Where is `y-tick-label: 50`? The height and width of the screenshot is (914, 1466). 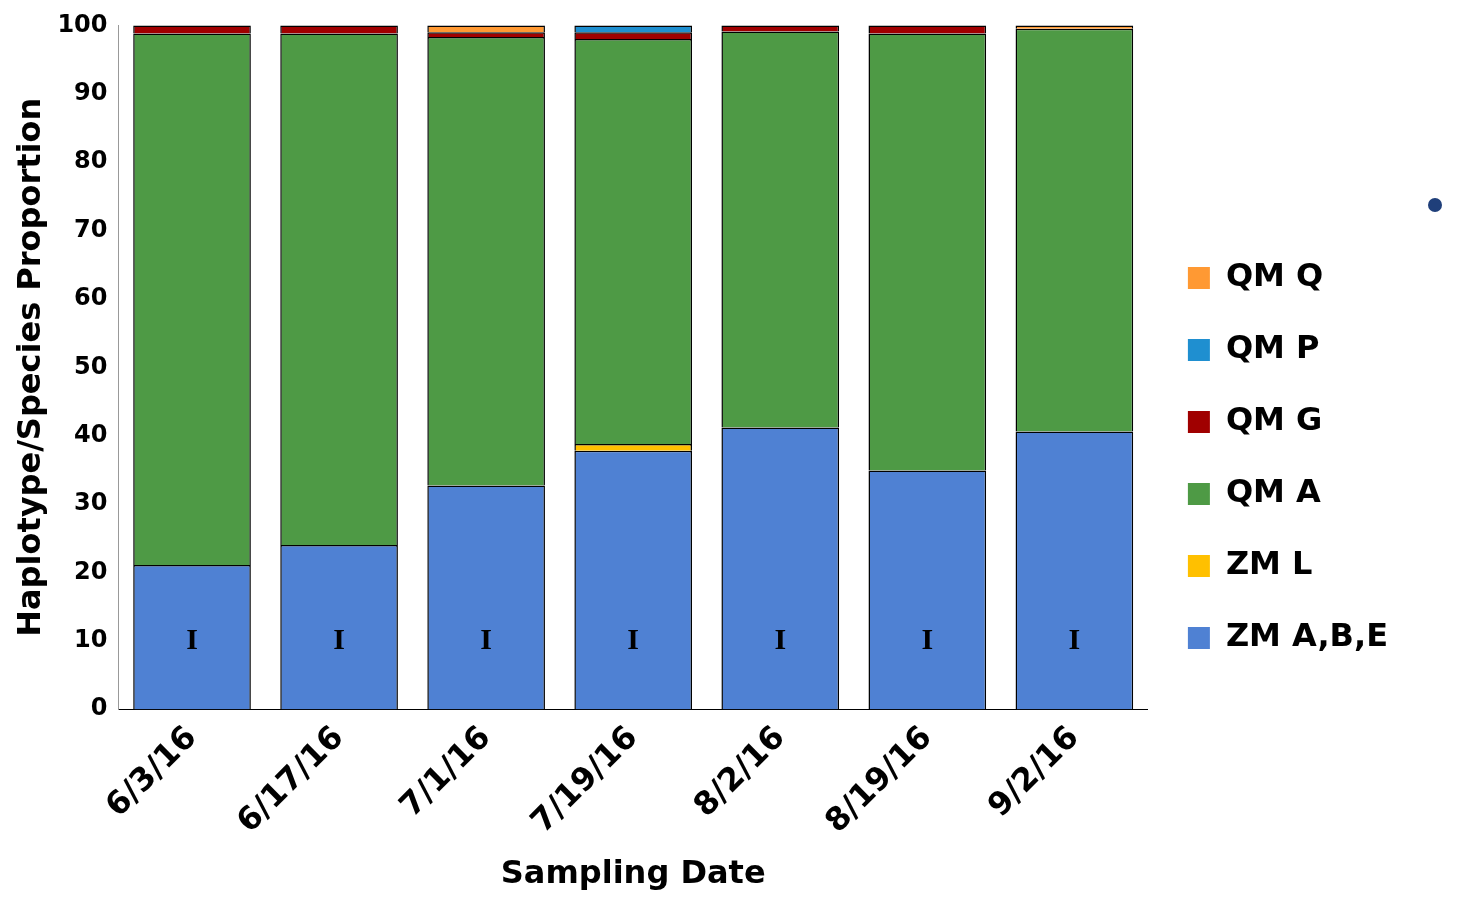
y-tick-label: 50 is located at coordinates (91, 365).